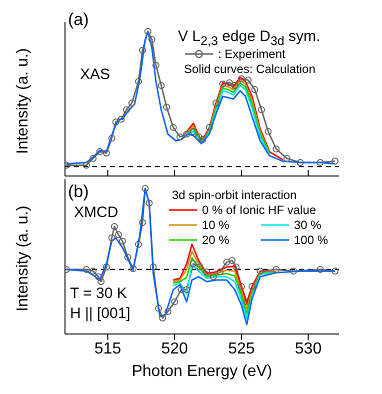  What do you see at coordinates (174, 349) in the screenshot?
I see `x-tick-label: 520` at bounding box center [174, 349].